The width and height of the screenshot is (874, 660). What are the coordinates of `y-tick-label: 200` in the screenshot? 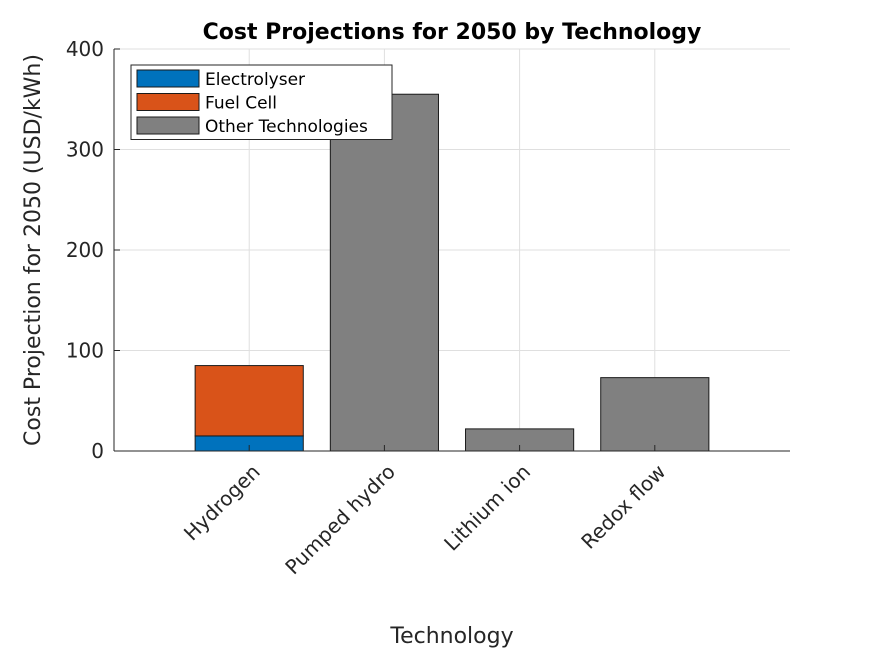 It's located at (85, 250).